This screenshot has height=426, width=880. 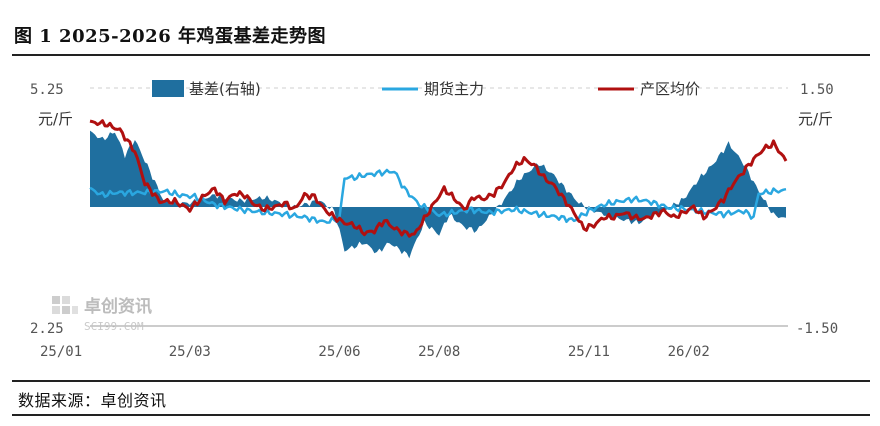 I want to click on series-futures-line, so click(x=438, y=196).